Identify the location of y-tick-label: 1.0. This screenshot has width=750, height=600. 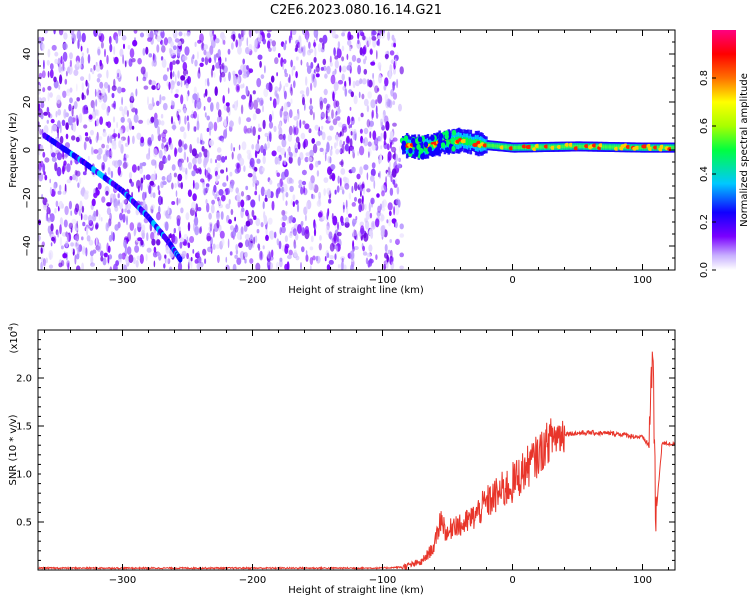
(24, 475).